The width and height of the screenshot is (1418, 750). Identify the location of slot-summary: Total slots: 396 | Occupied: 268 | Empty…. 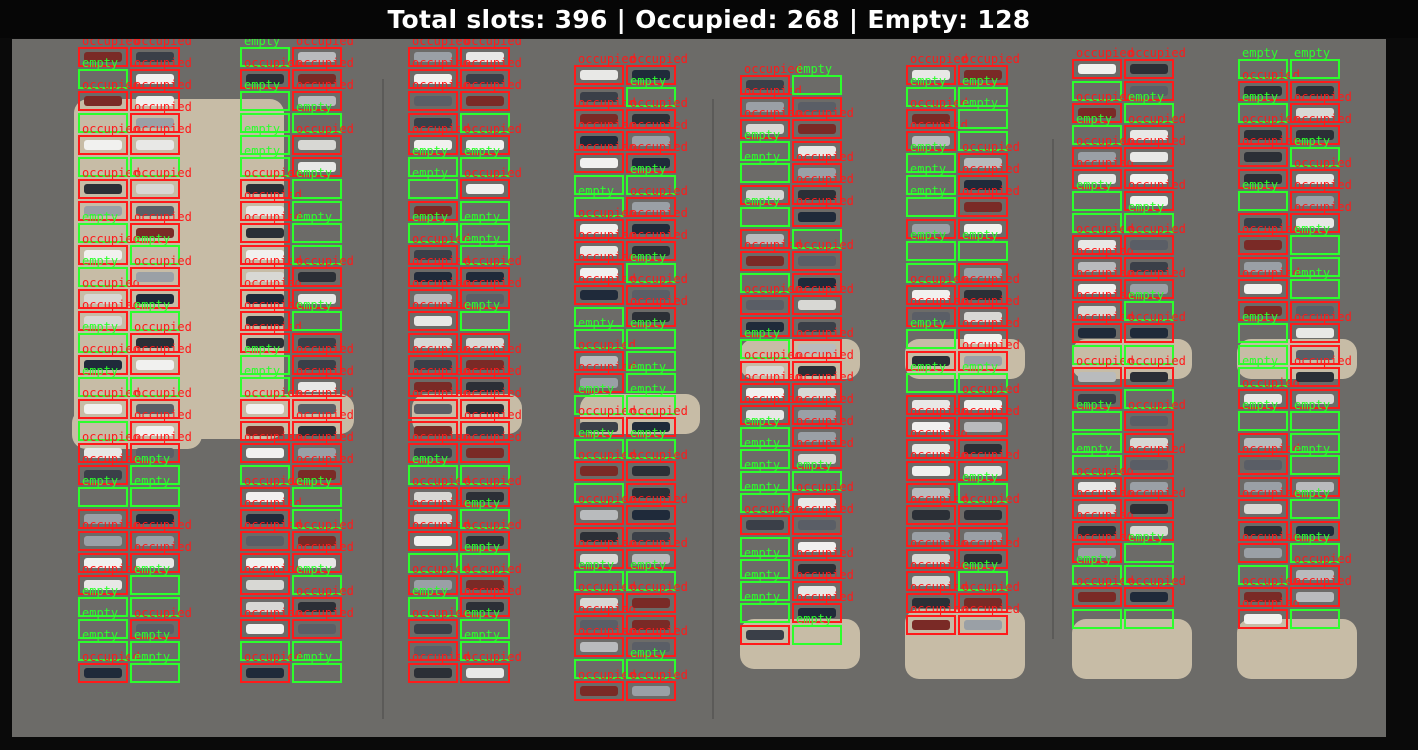
(709, 19).